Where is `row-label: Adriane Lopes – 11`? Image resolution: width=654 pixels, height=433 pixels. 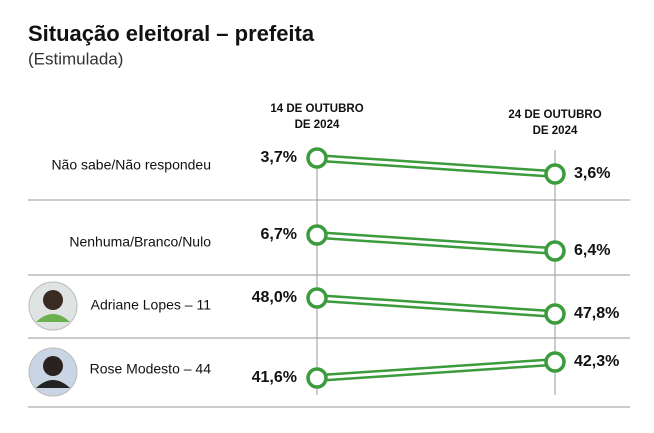 row-label: Adriane Lopes – 11 is located at coordinates (151, 305).